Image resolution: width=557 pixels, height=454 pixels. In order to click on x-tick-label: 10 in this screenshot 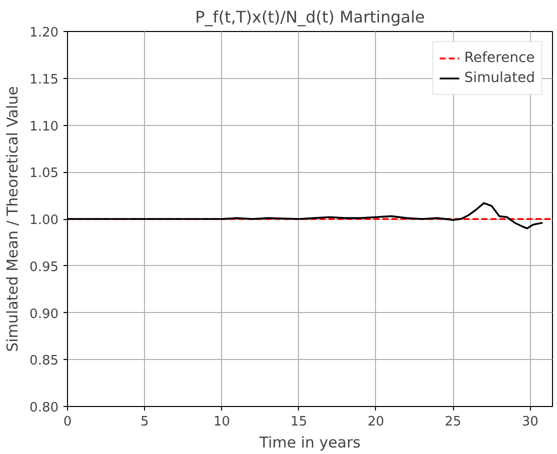, I will do `click(221, 422)`.